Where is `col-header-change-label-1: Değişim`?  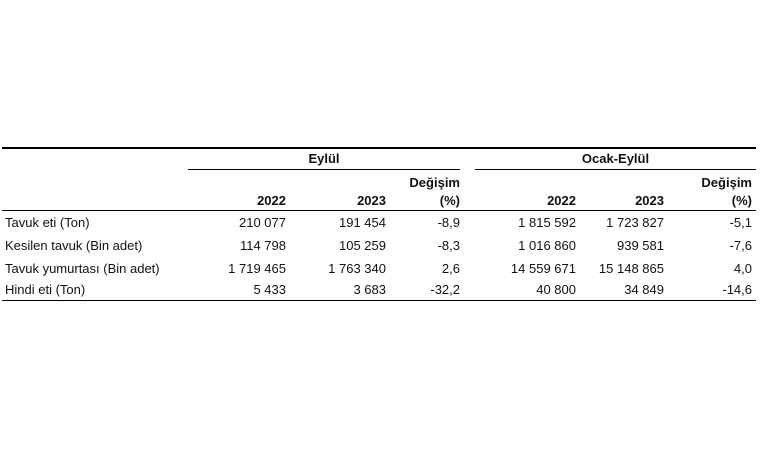 col-header-change-label-1: Değişim is located at coordinates (434, 182).